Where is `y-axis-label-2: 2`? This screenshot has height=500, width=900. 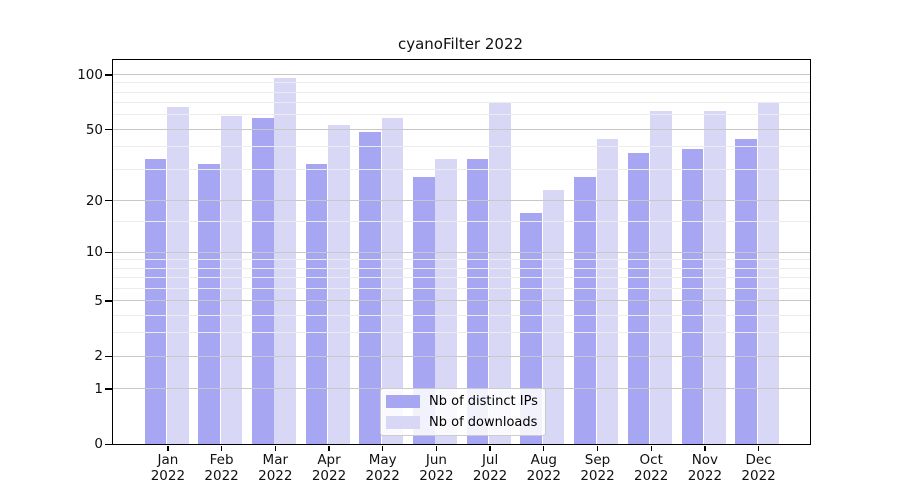
y-axis-label-2: 2 is located at coordinates (98, 356).